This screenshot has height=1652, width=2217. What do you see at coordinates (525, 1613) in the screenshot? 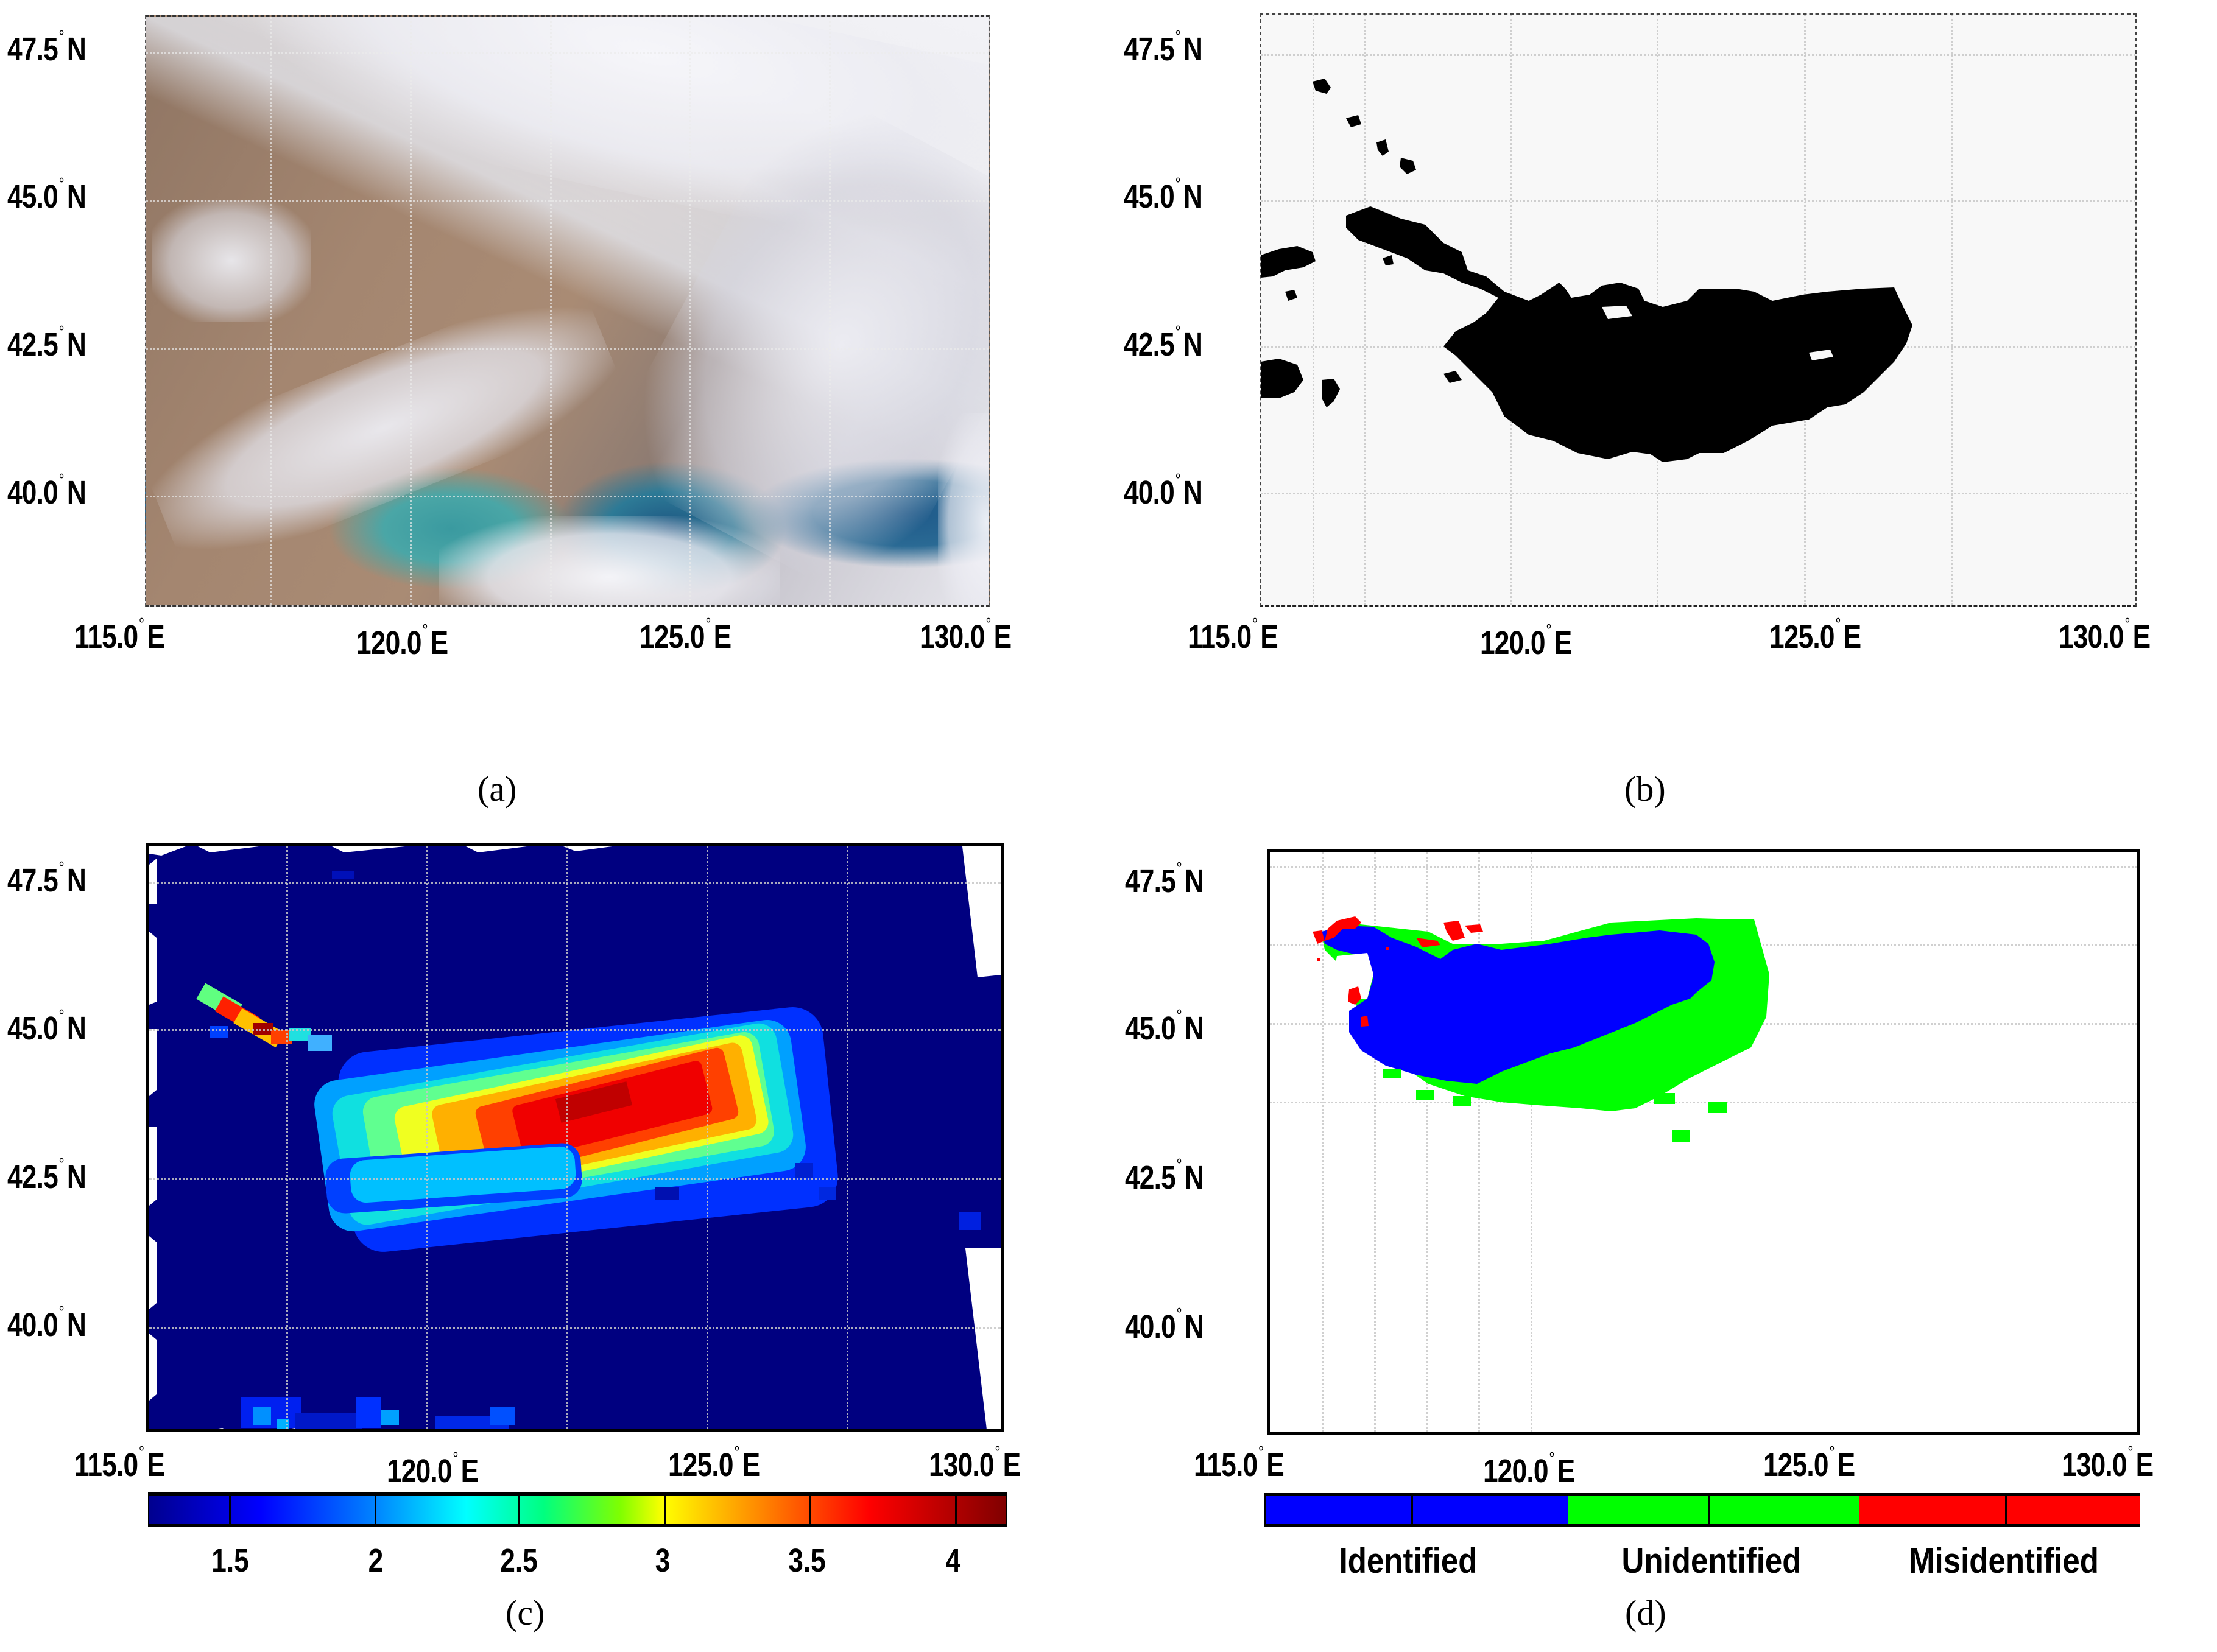
I see `panel-caption-c: (c)` at bounding box center [525, 1613].